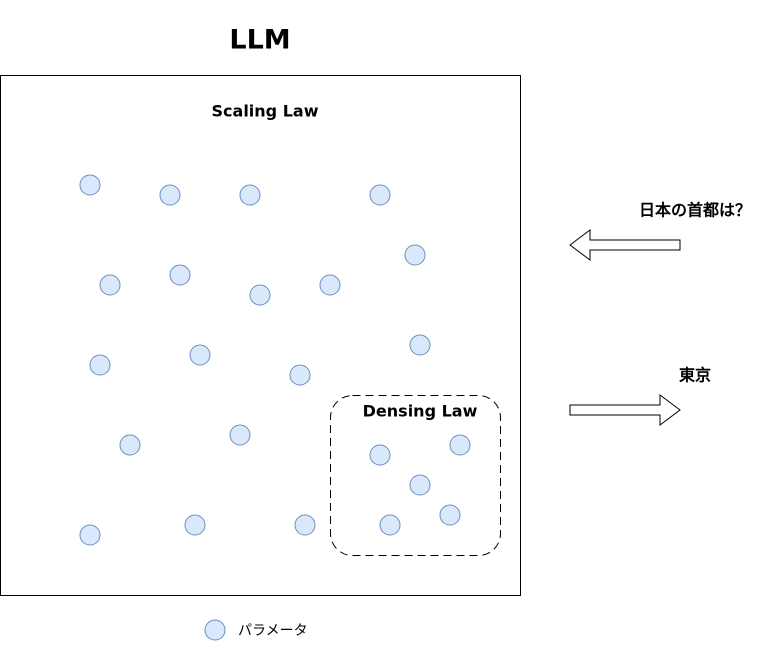  Describe the element at coordinates (259, 40) in the screenshot. I see `title: LLM` at that location.